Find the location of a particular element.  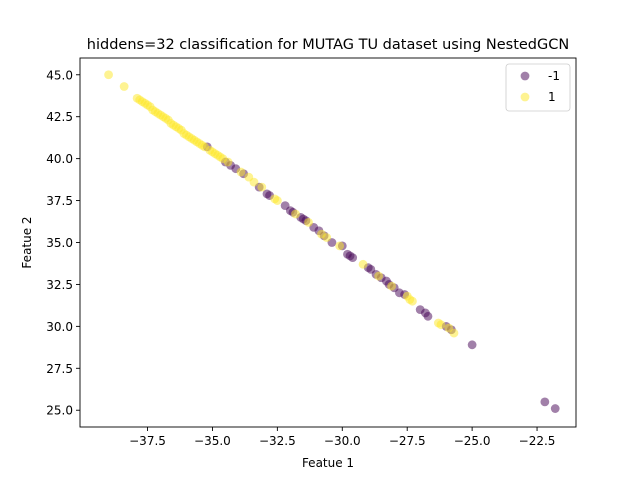

x-tick-label: −25.0 is located at coordinates (472, 441).